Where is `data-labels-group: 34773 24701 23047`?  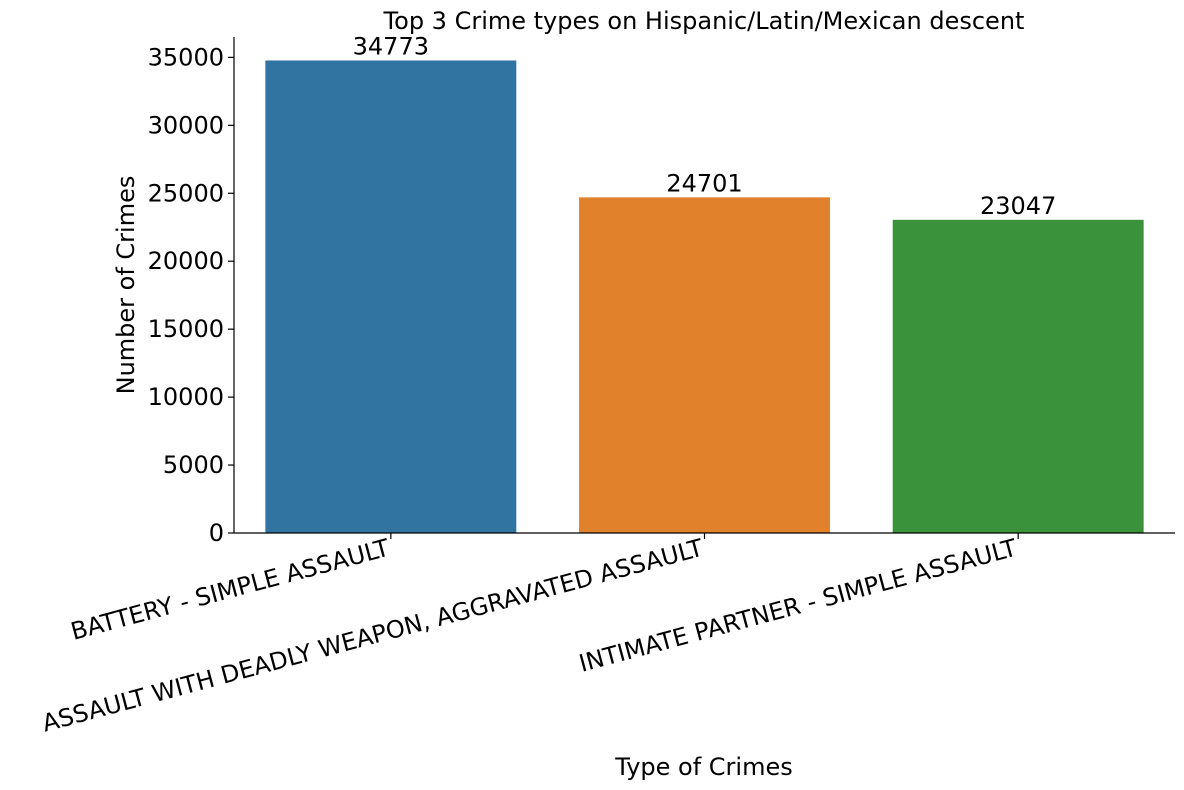
data-labels-group: 34773 24701 23047 is located at coordinates (705, 125).